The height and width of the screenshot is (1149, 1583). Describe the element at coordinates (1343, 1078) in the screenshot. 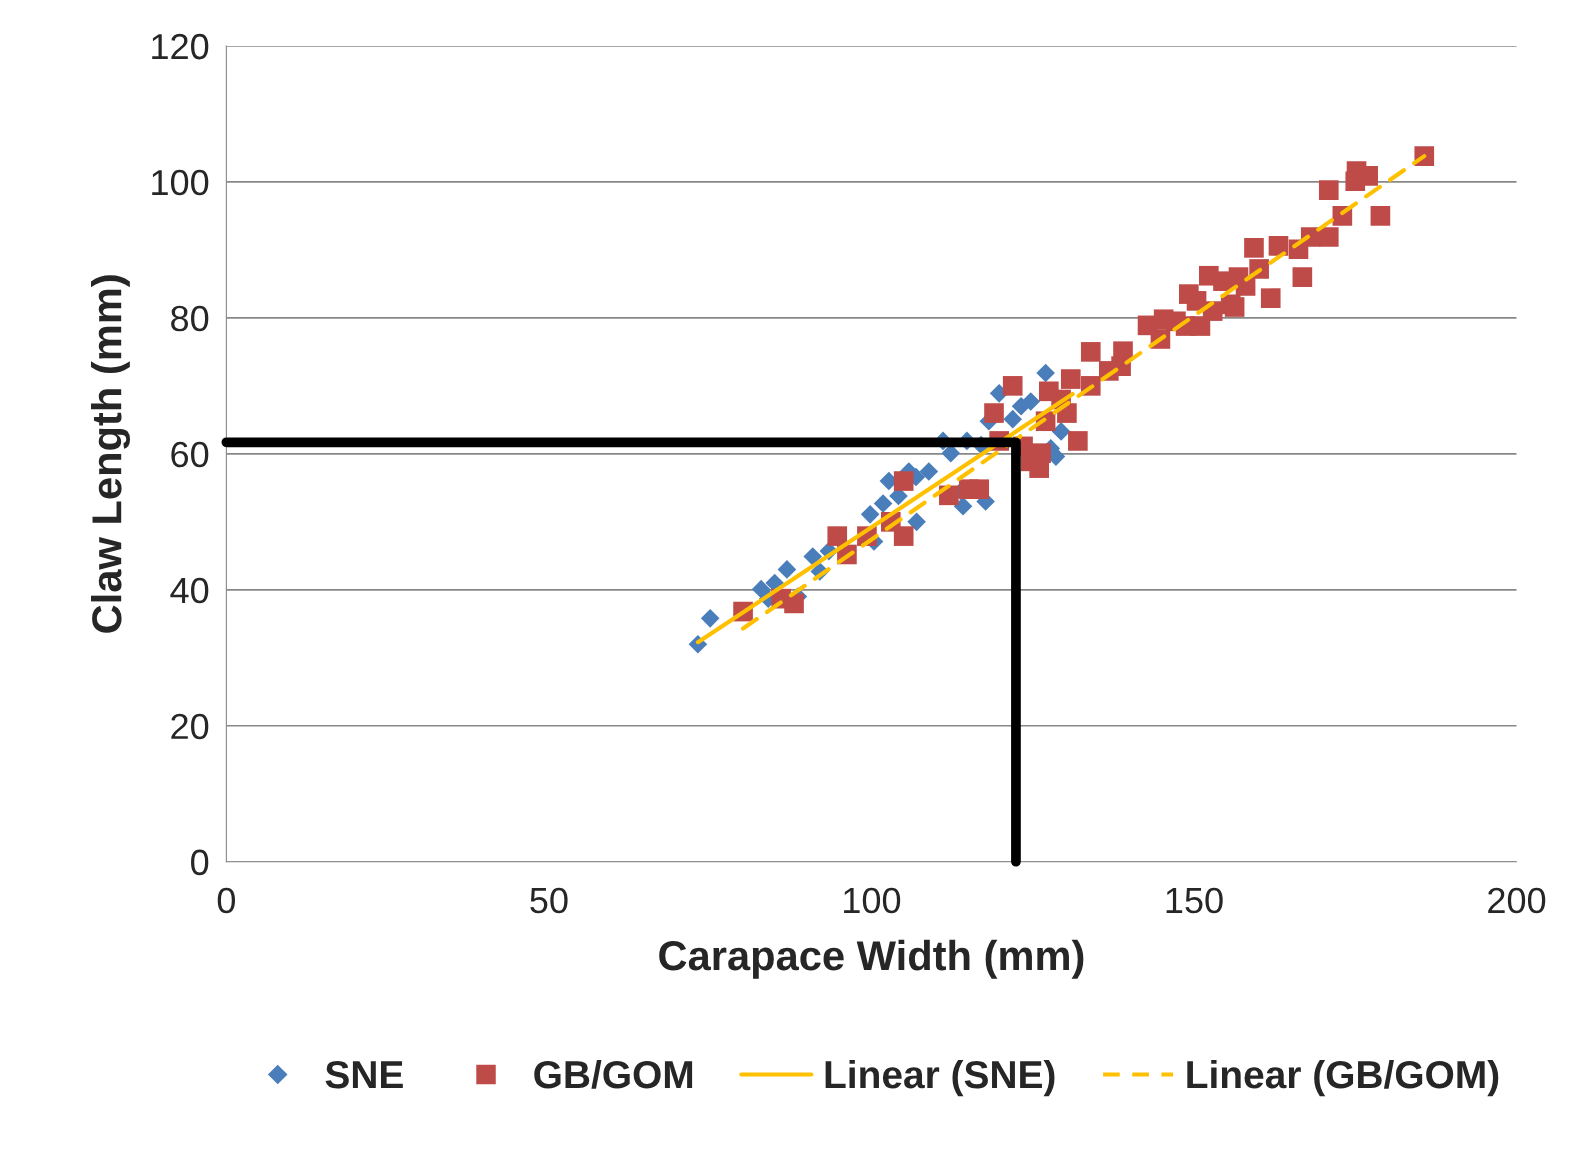

I see `legend-label: Linear (GB/GOM)` at that location.